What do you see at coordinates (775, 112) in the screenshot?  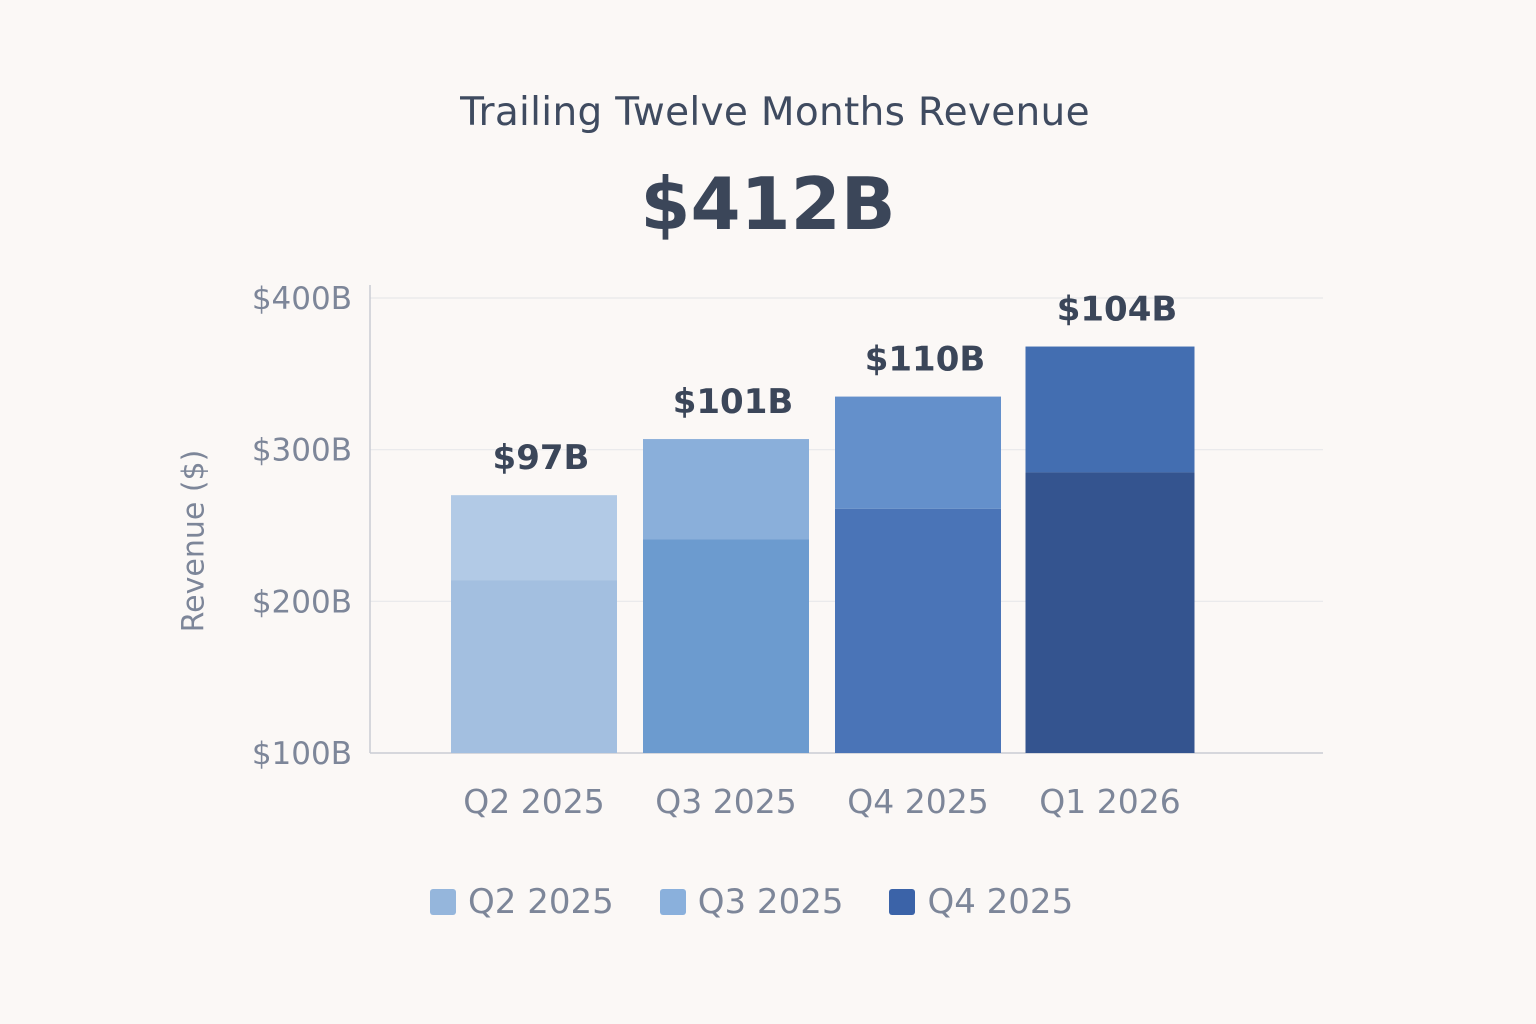 I see `chart-title: Trailing Twelve Months Revenue` at bounding box center [775, 112].